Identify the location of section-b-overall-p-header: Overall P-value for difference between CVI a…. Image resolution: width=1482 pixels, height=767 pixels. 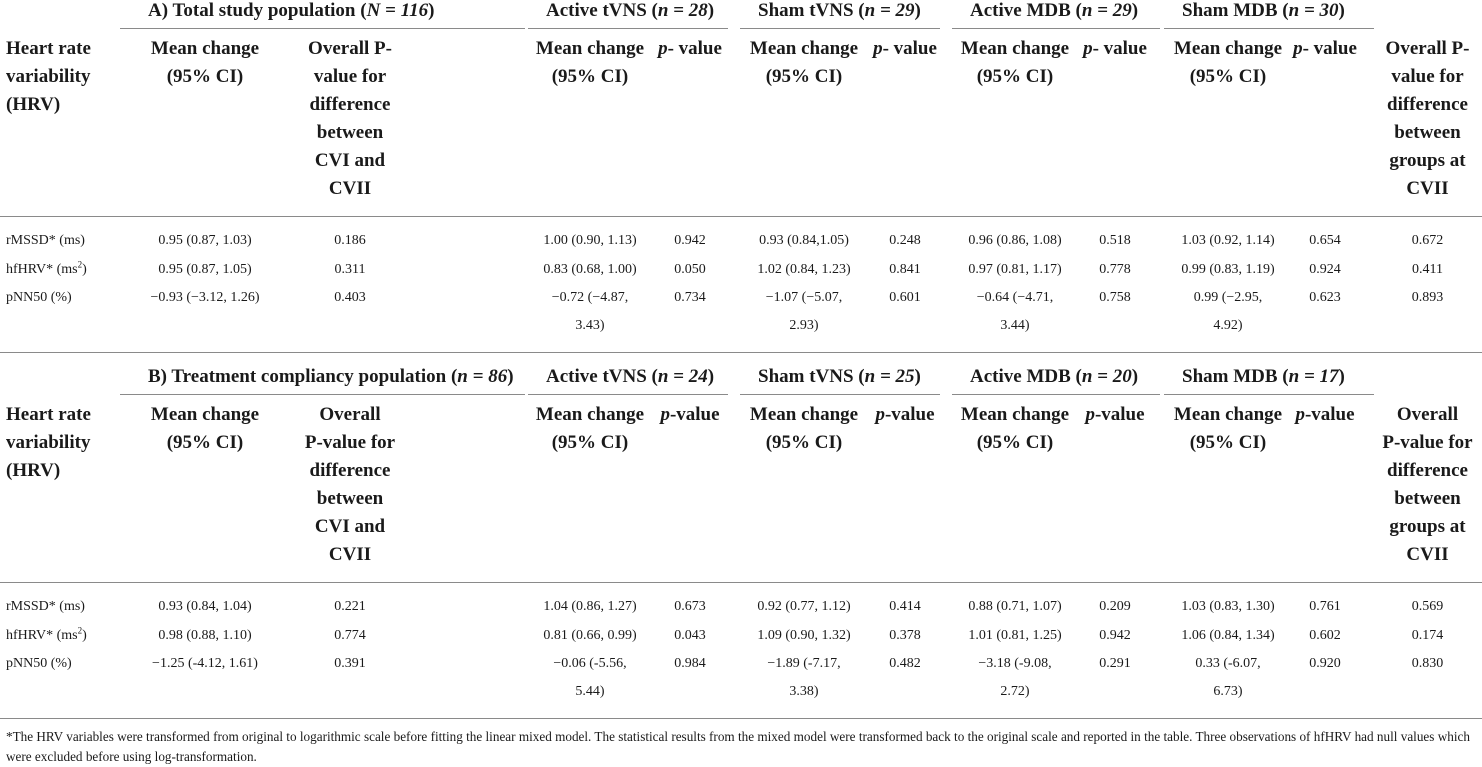
(350, 485).